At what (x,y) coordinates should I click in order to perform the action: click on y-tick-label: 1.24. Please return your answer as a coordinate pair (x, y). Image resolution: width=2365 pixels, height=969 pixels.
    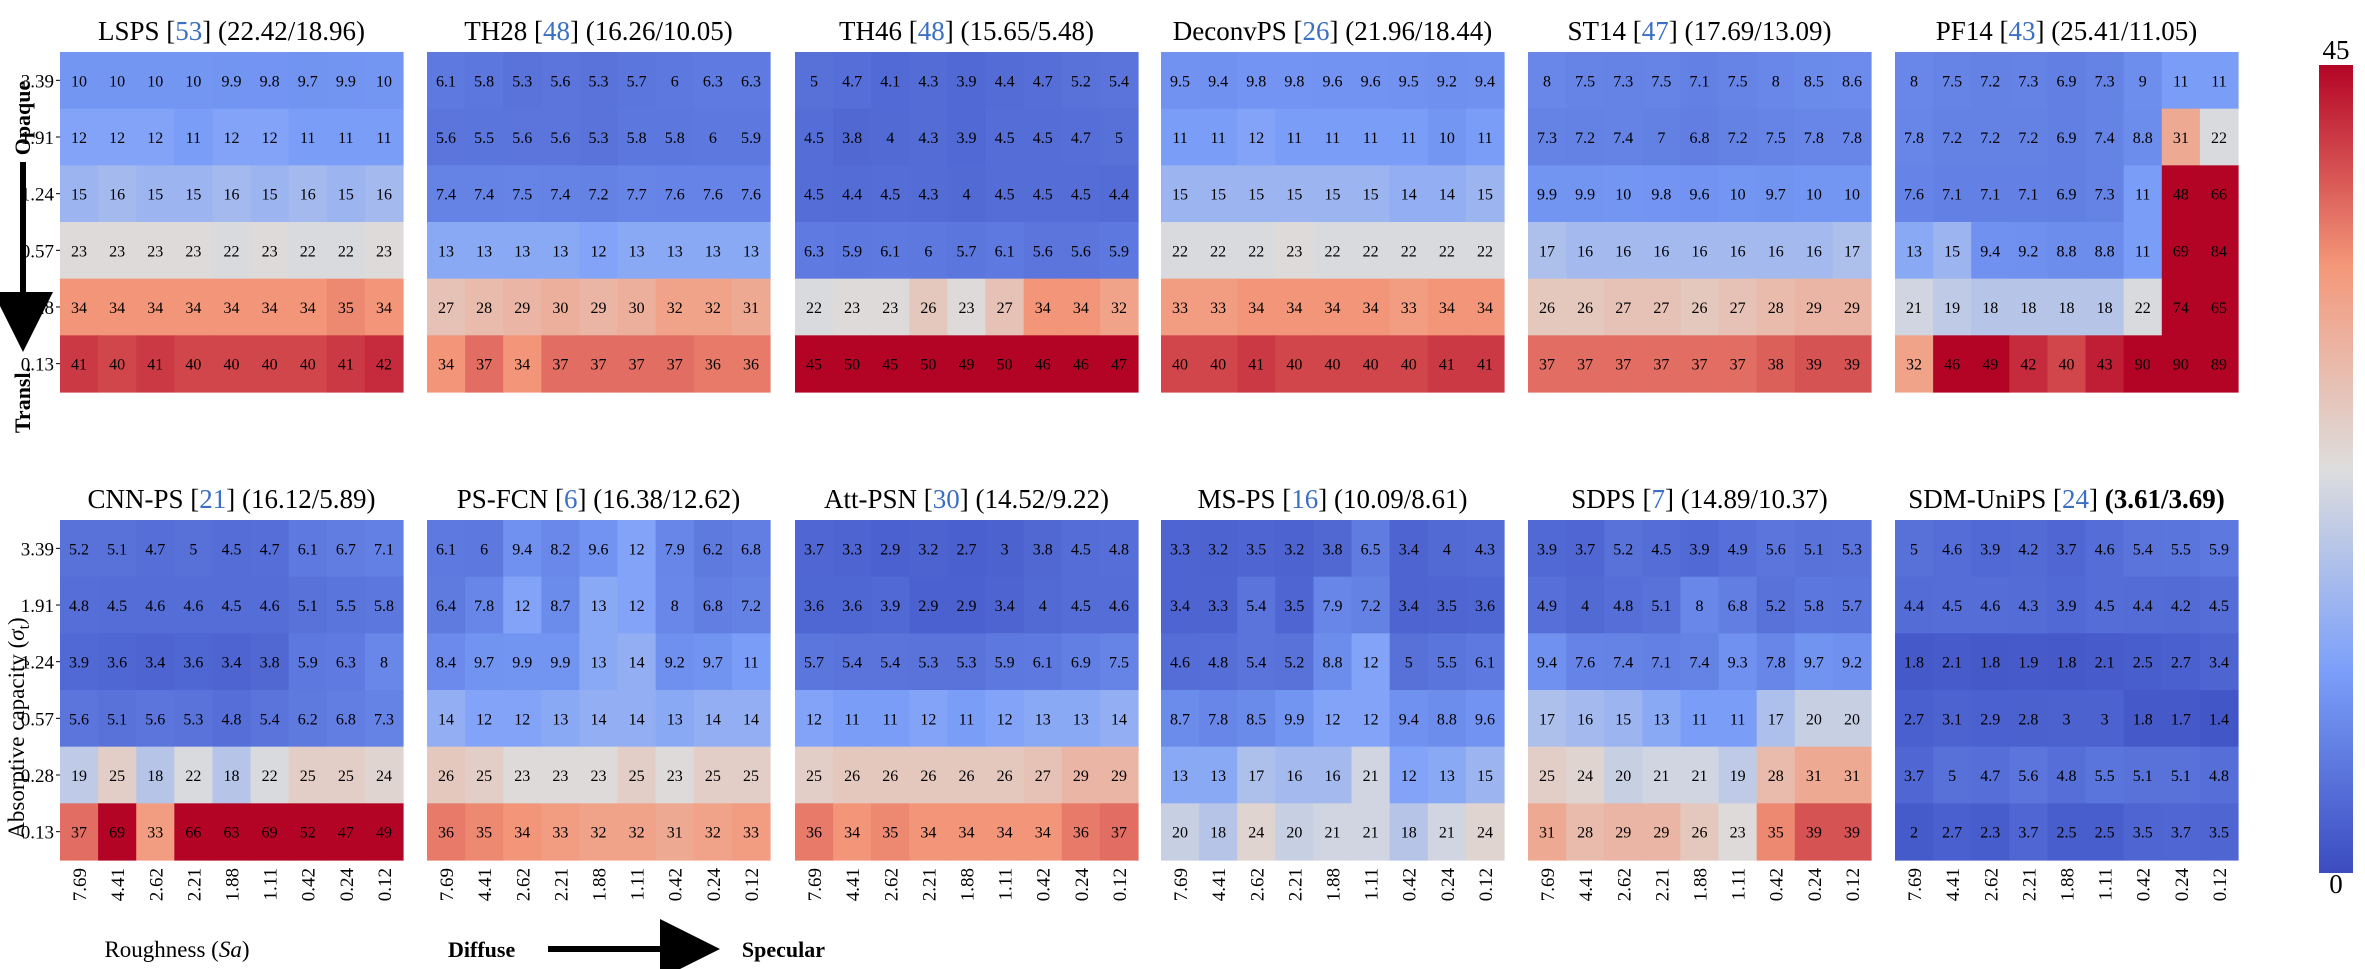
    Looking at the image, I should click on (38, 195).